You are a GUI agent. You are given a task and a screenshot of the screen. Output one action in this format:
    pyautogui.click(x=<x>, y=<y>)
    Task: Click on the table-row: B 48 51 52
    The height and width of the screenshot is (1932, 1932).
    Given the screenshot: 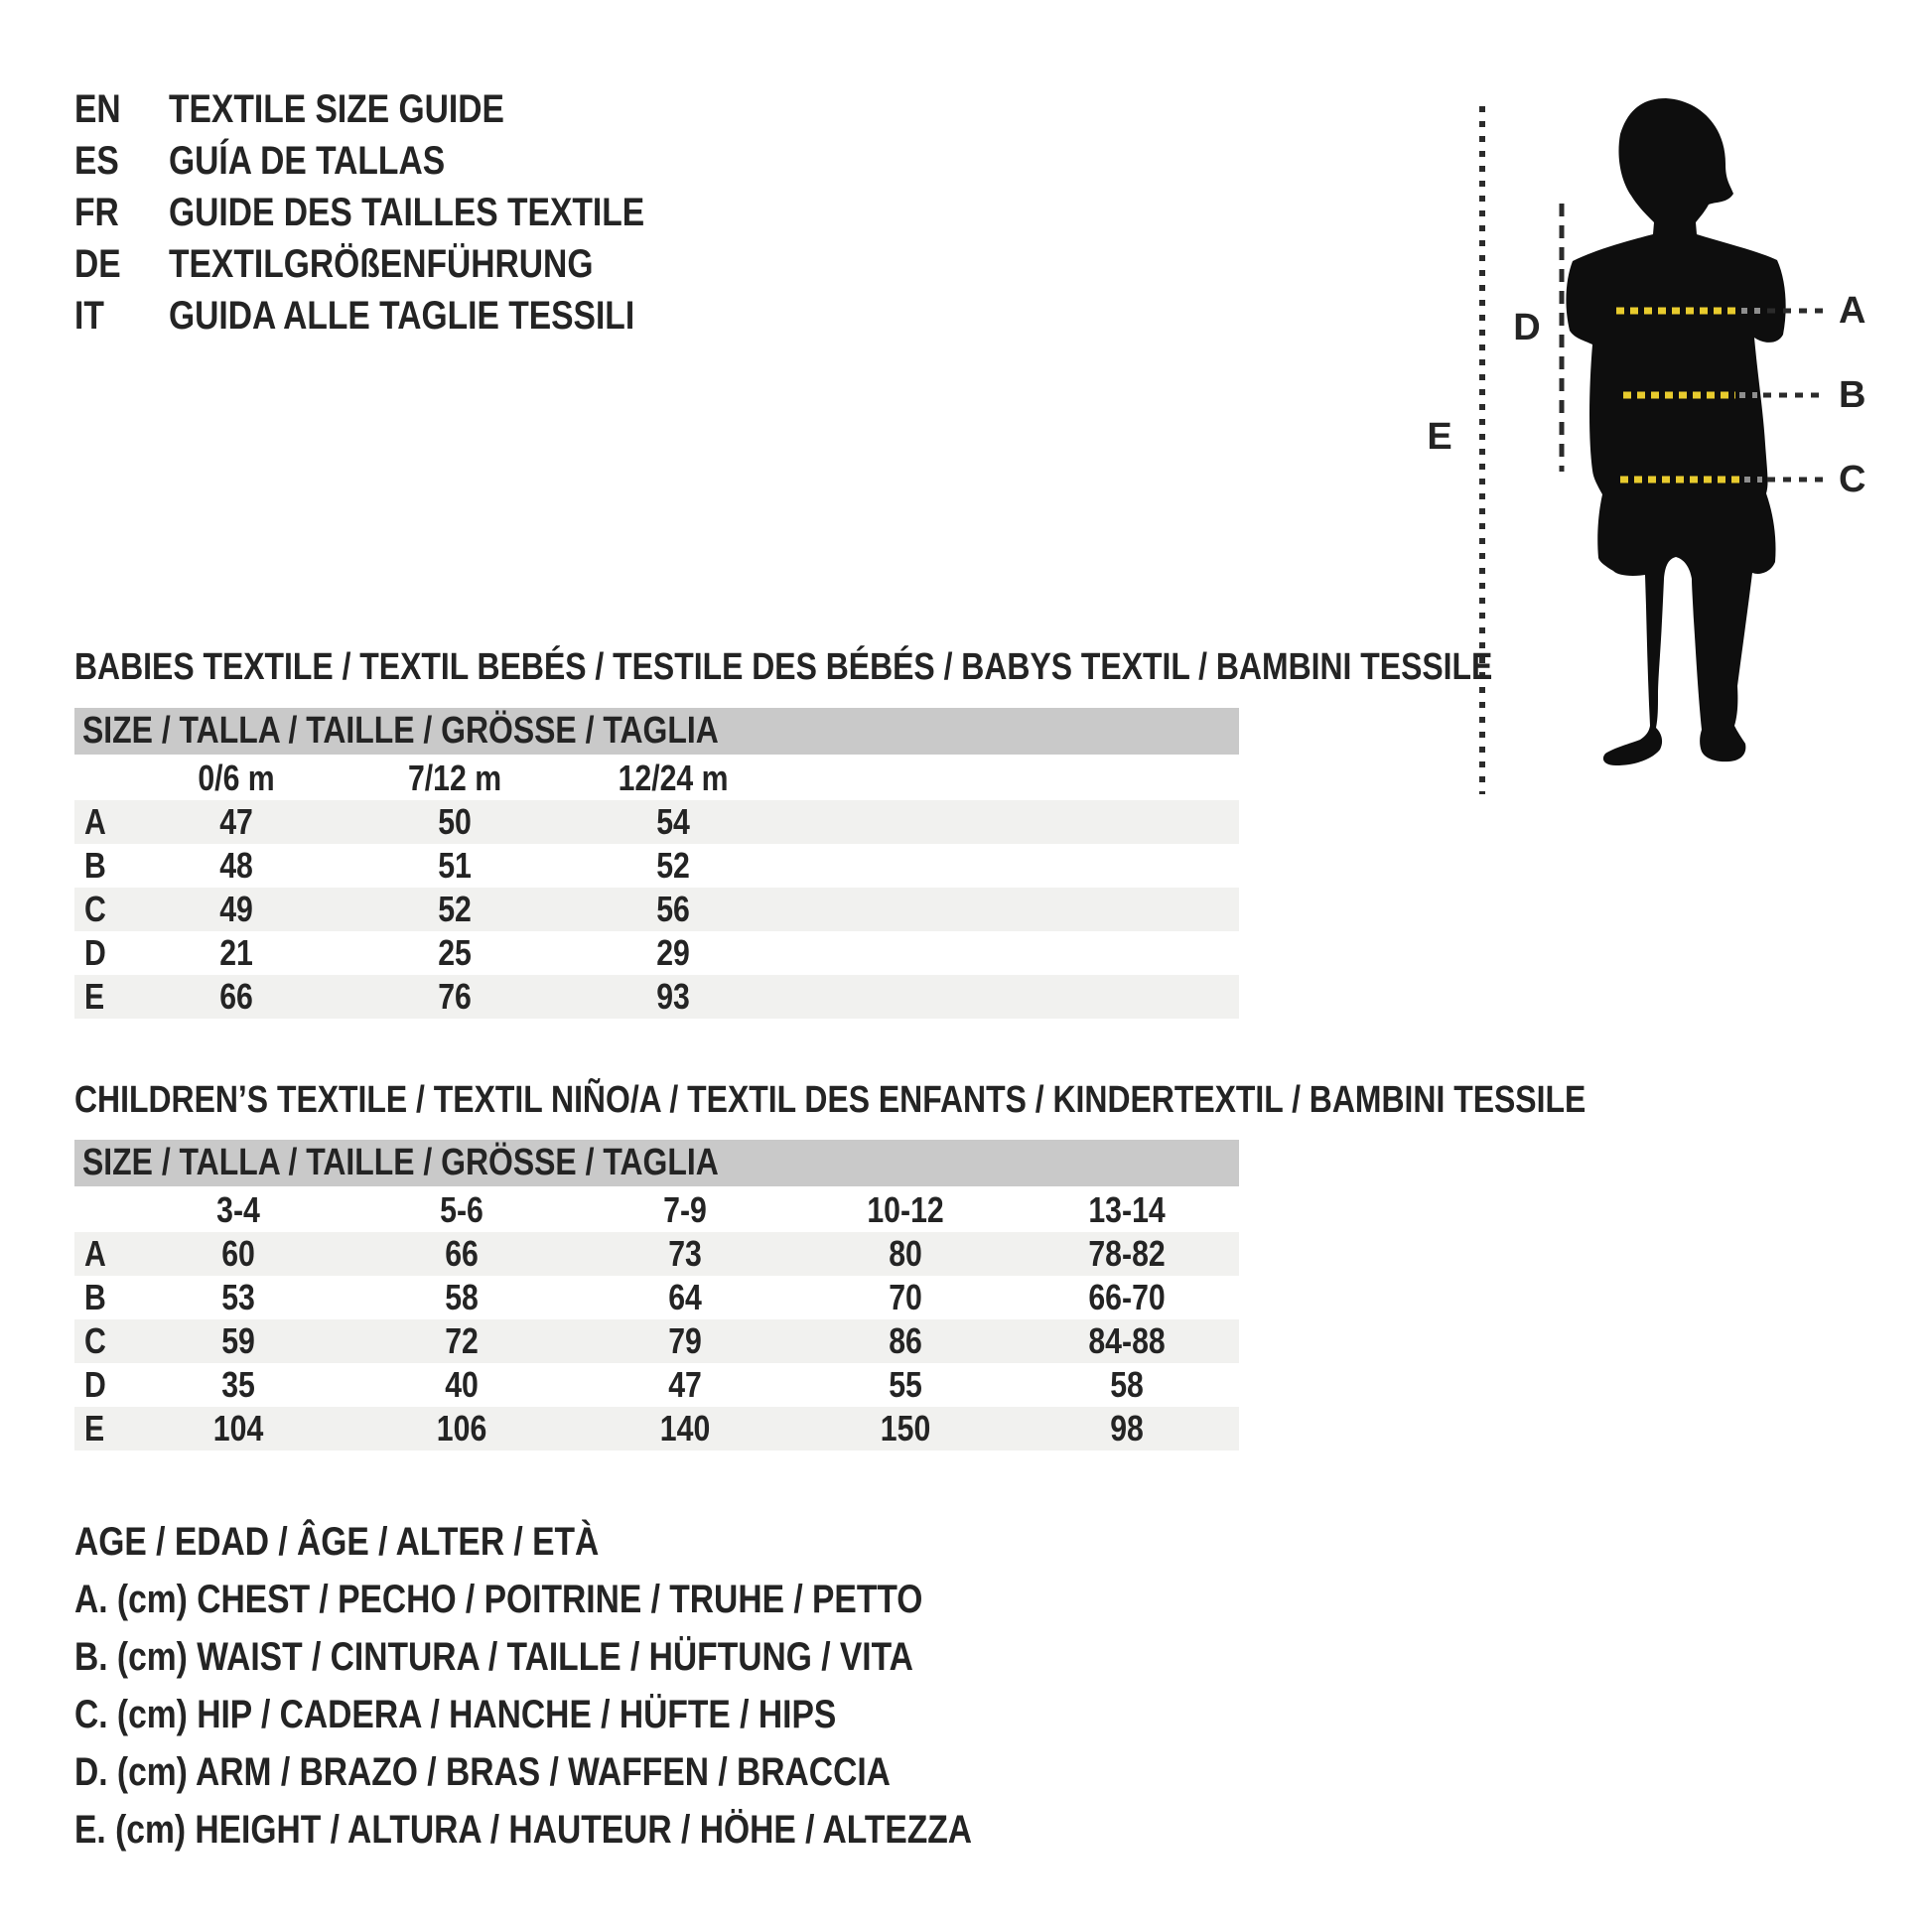 What is the action you would take?
    pyautogui.click(x=657, y=866)
    